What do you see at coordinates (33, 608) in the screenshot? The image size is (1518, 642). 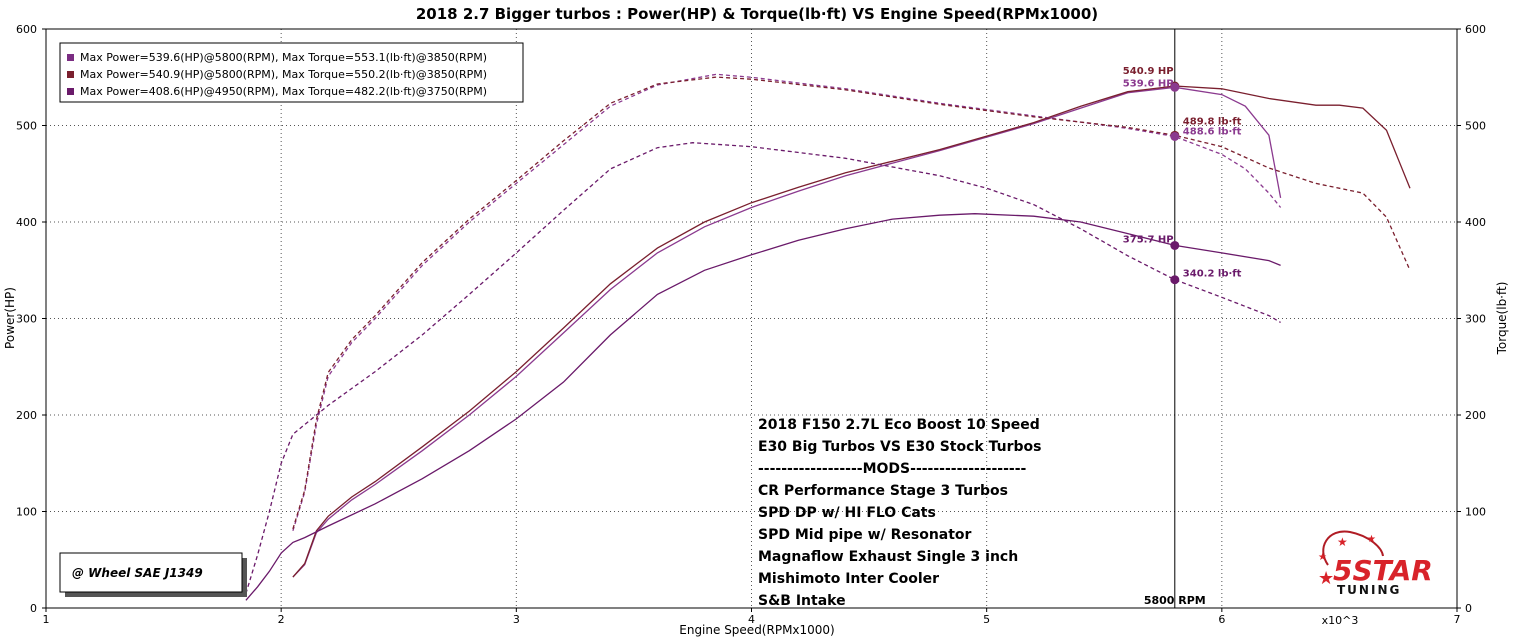 I see `y-tick-label-left: 0` at bounding box center [33, 608].